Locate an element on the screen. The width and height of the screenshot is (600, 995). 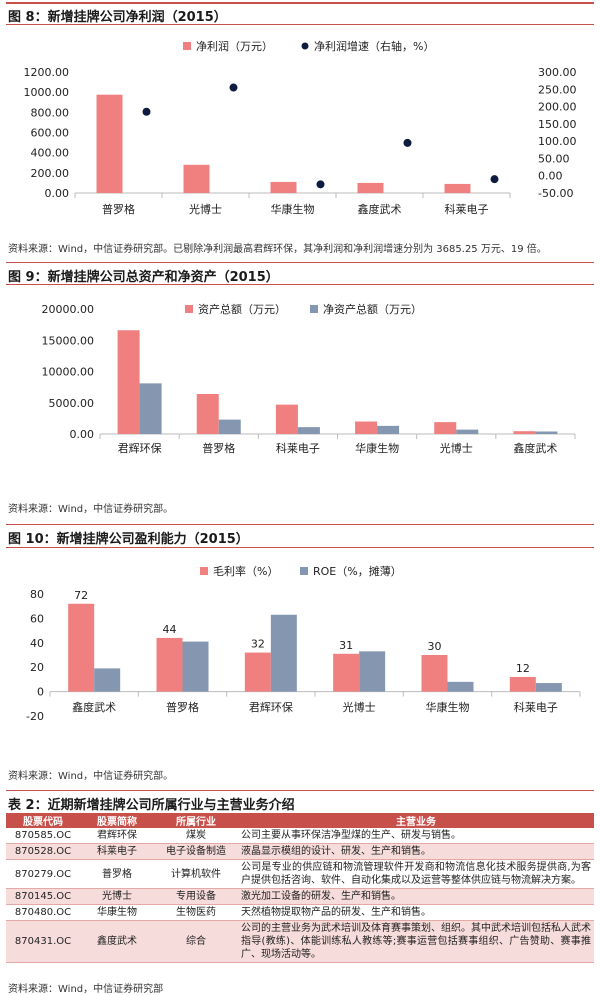
cell-industry: 计算机软件 is located at coordinates (196, 874).